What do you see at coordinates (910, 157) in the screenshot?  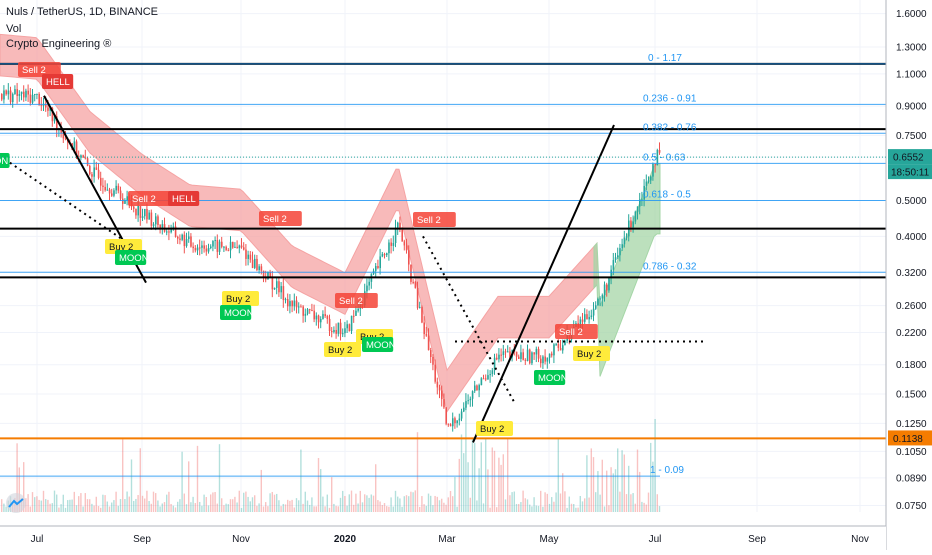 I see `current-price-badge` at bounding box center [910, 157].